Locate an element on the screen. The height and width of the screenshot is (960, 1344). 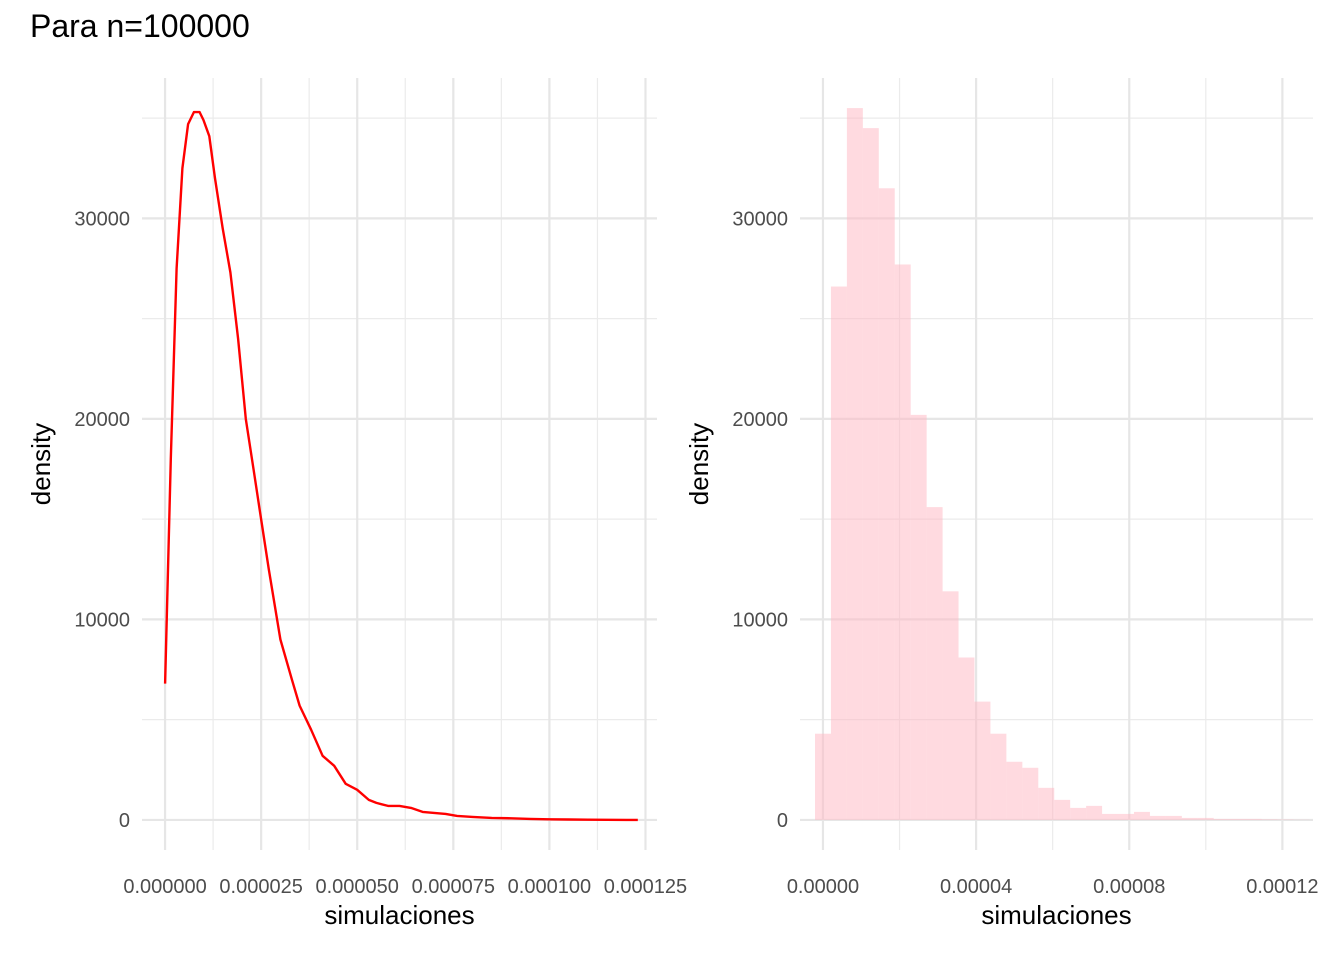
x-tick-label: 0.000075 is located at coordinates (453, 887).